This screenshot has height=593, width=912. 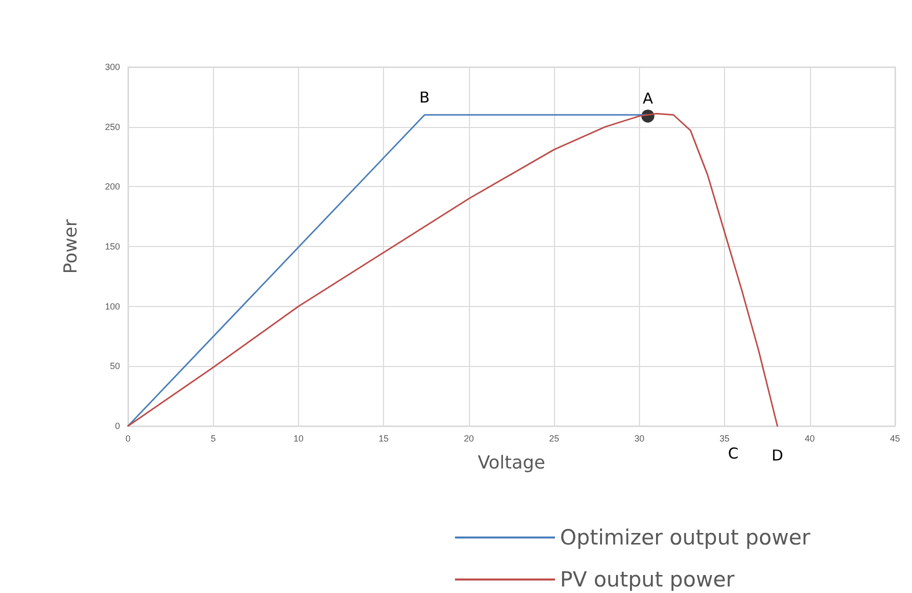 What do you see at coordinates (895, 439) in the screenshot?
I see `x-tick-label: 45` at bounding box center [895, 439].